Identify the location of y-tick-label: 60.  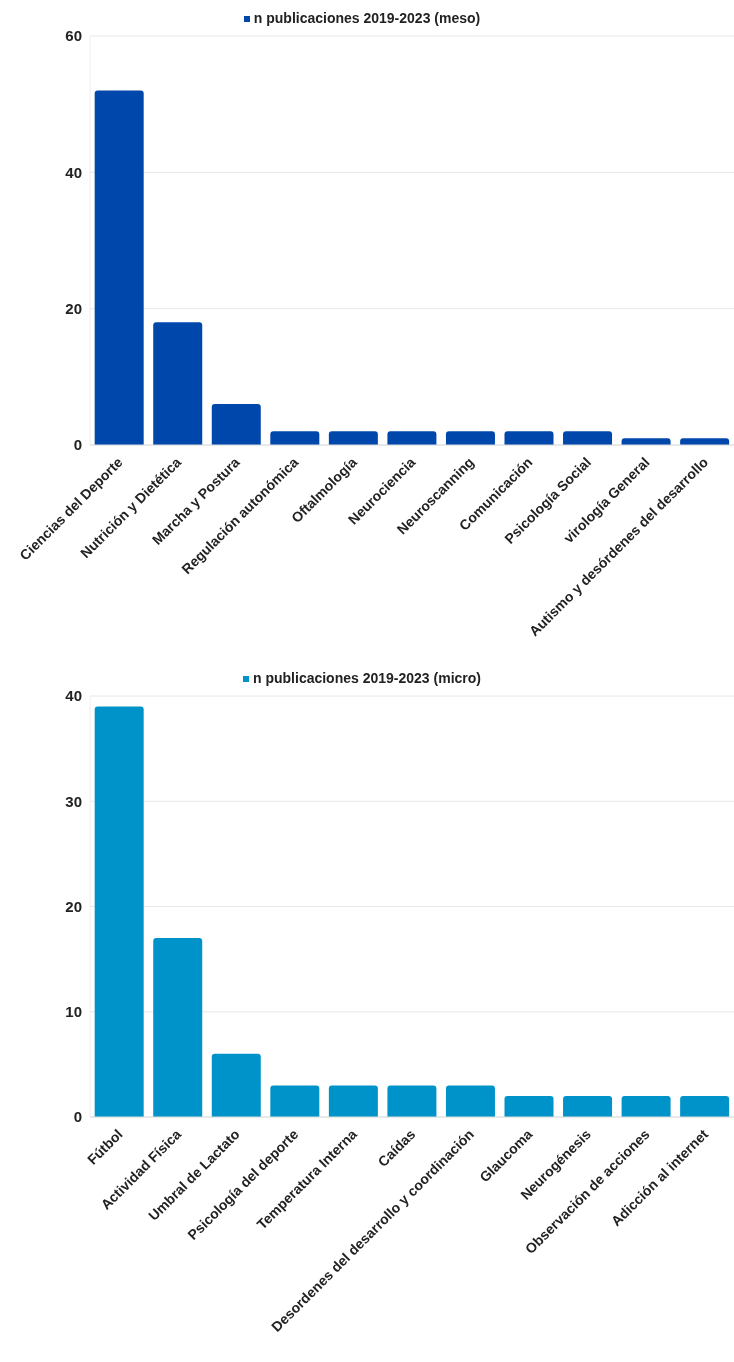
(73, 36).